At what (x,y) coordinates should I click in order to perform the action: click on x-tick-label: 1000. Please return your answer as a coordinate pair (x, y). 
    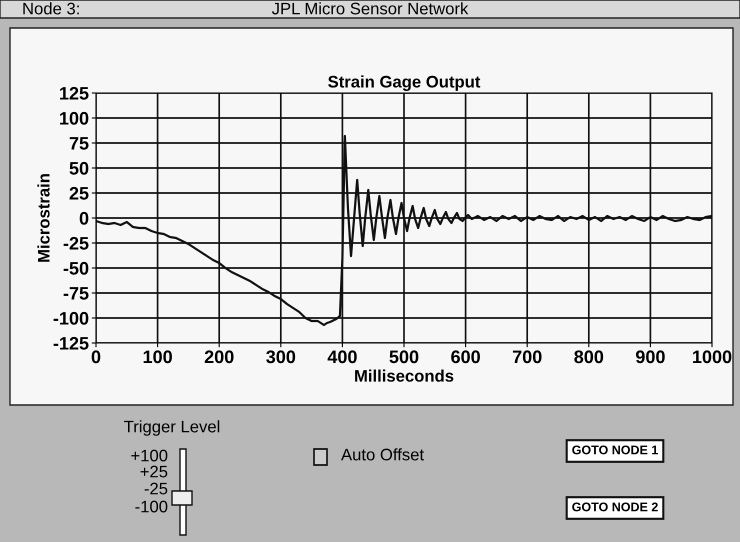
    Looking at the image, I should click on (712, 357).